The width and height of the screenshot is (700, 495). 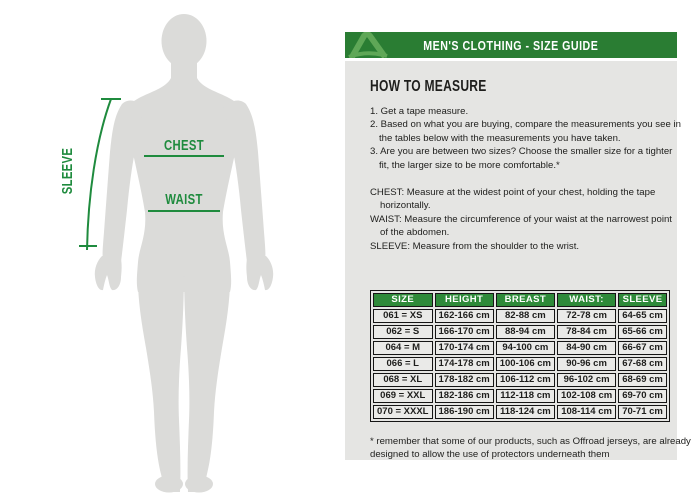 I want to click on size-table-cell: 069 = XXL, so click(x=403, y=396).